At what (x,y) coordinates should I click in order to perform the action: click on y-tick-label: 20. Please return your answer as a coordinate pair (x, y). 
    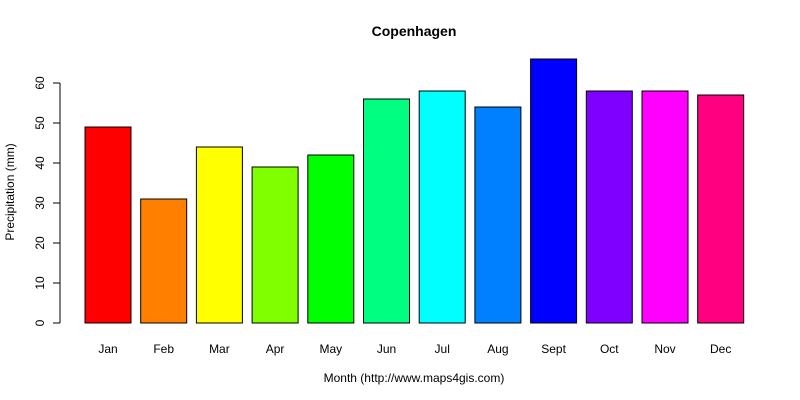
    Looking at the image, I should click on (40, 243).